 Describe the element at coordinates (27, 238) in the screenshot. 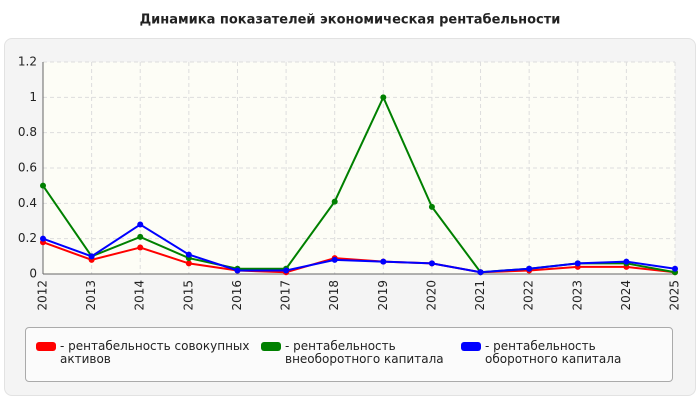

I see `y-tick-label: 0.2` at that location.